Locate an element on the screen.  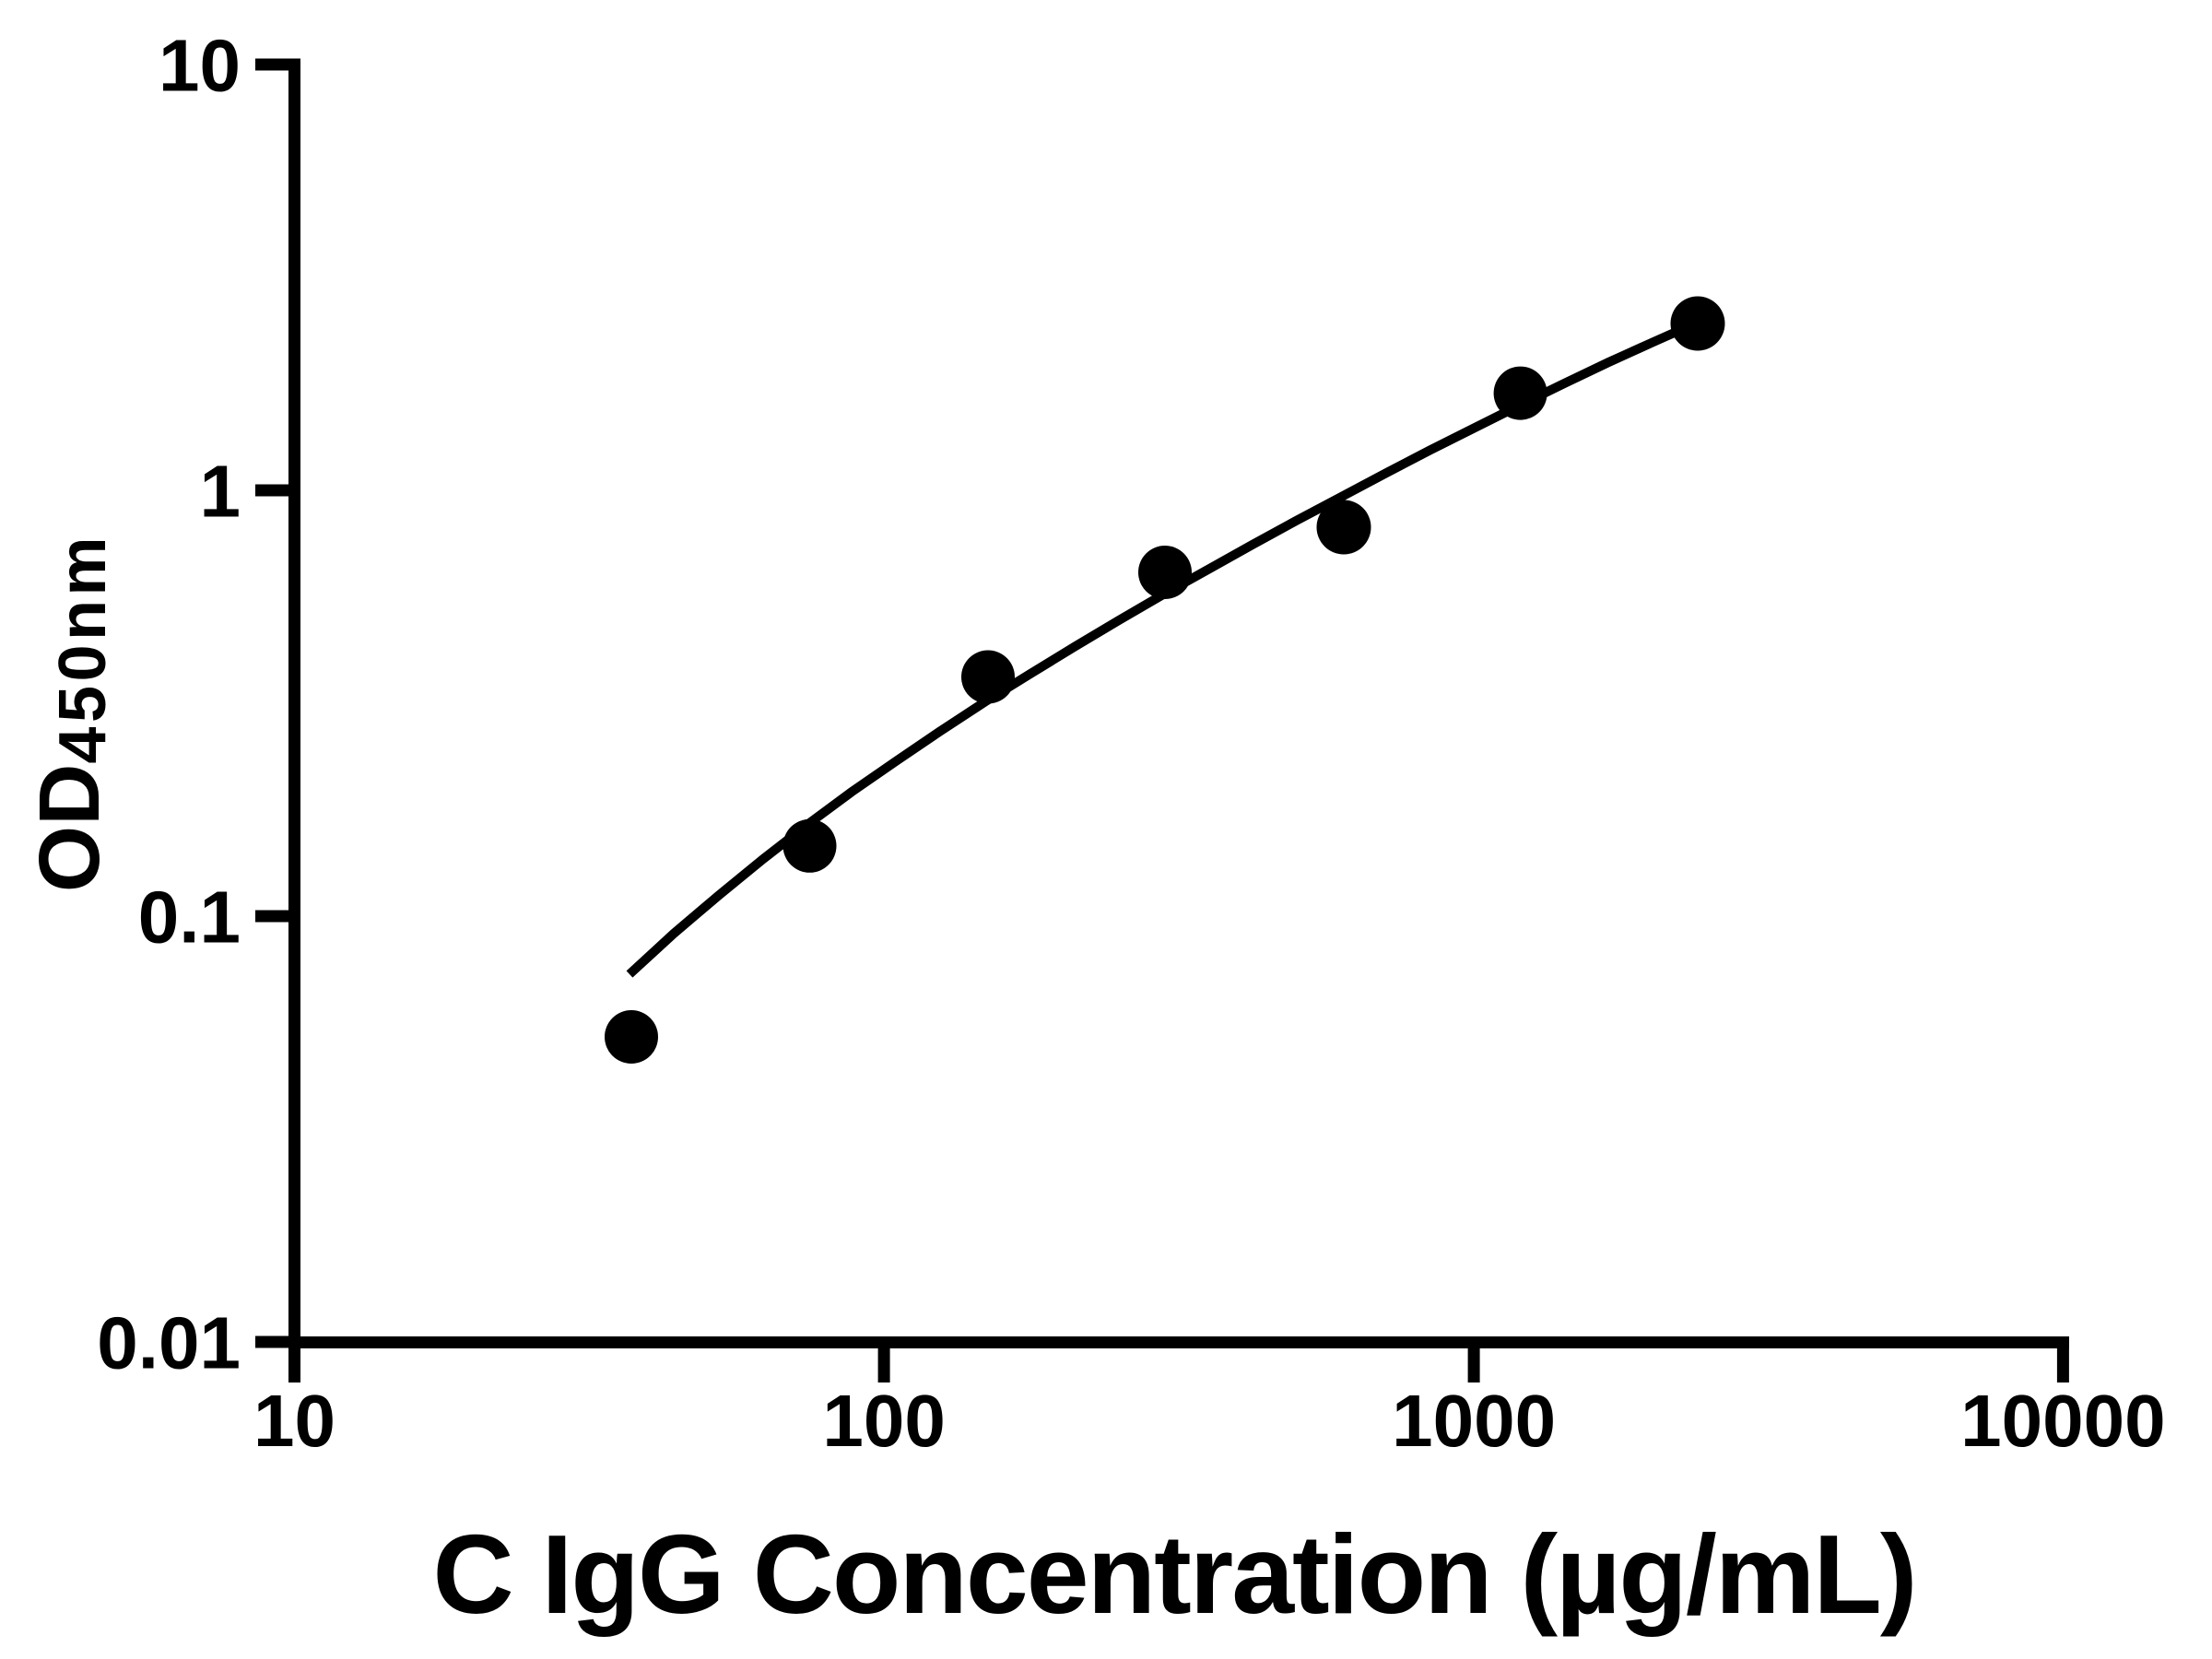
svg-text: C IgG Concentration (µg/mL) is located at coordinates (1174, 1574).